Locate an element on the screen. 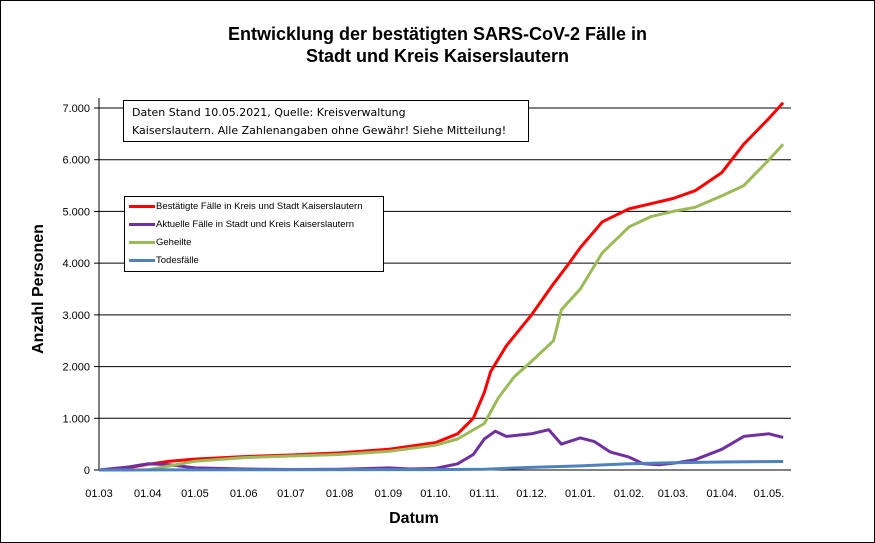 This screenshot has height=543, width=875. legend-item: Geheilte is located at coordinates (160, 242).